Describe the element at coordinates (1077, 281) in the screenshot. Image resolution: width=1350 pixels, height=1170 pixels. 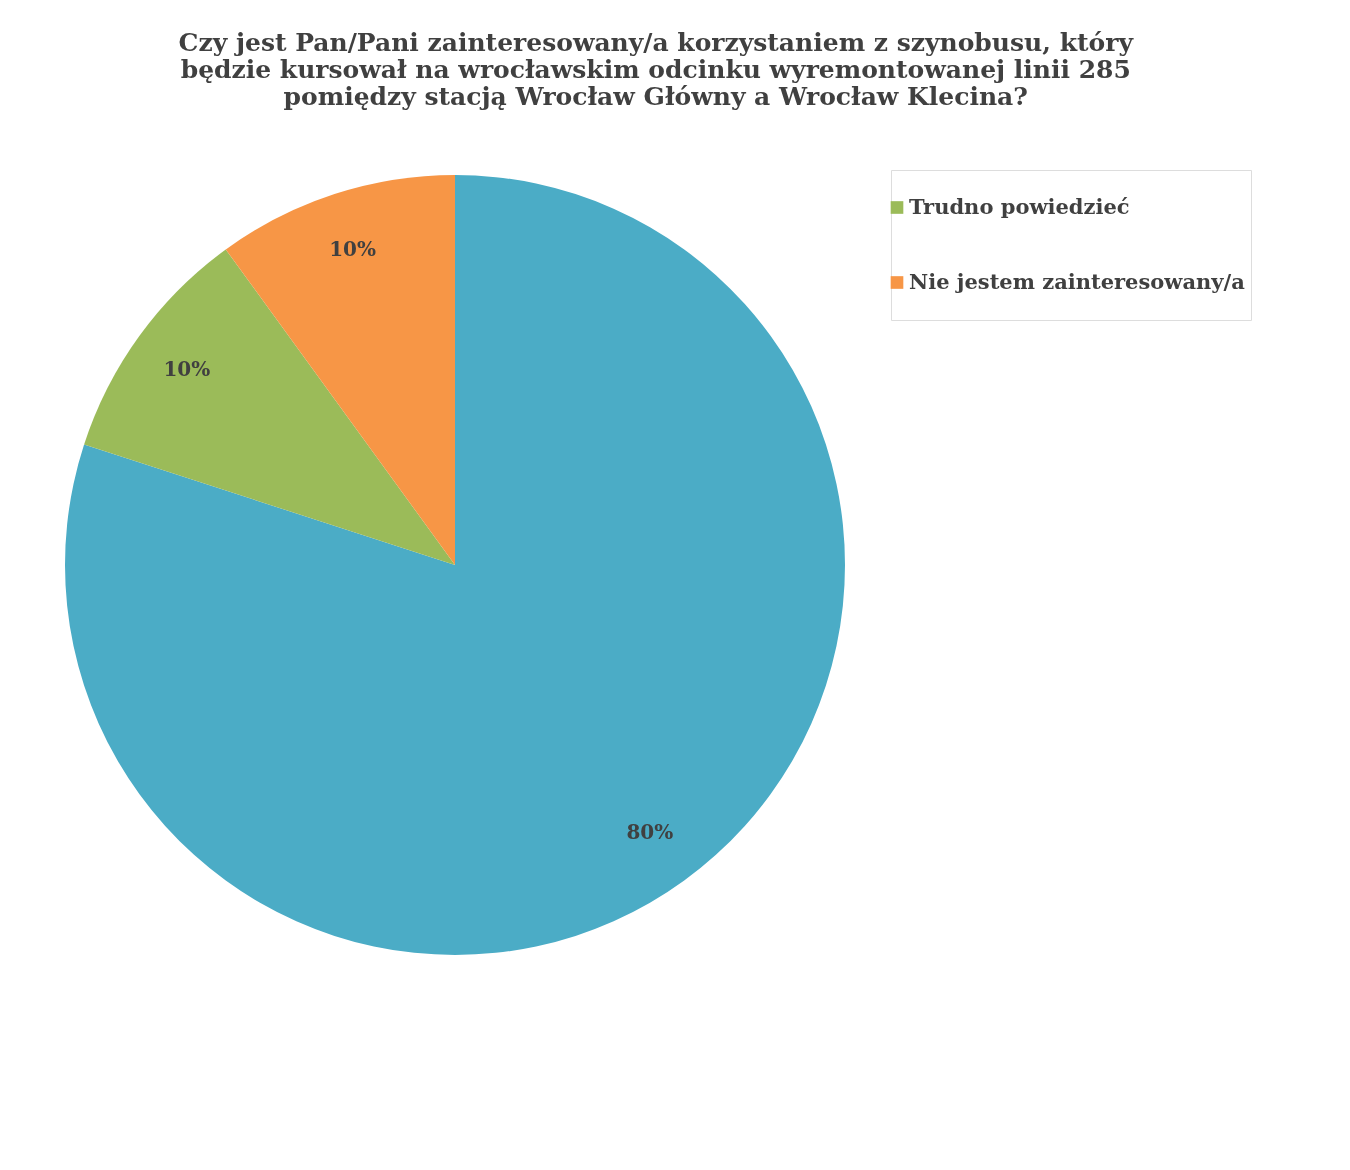
I see `legend-label: Nie jestem zainteresowany/a` at that location.